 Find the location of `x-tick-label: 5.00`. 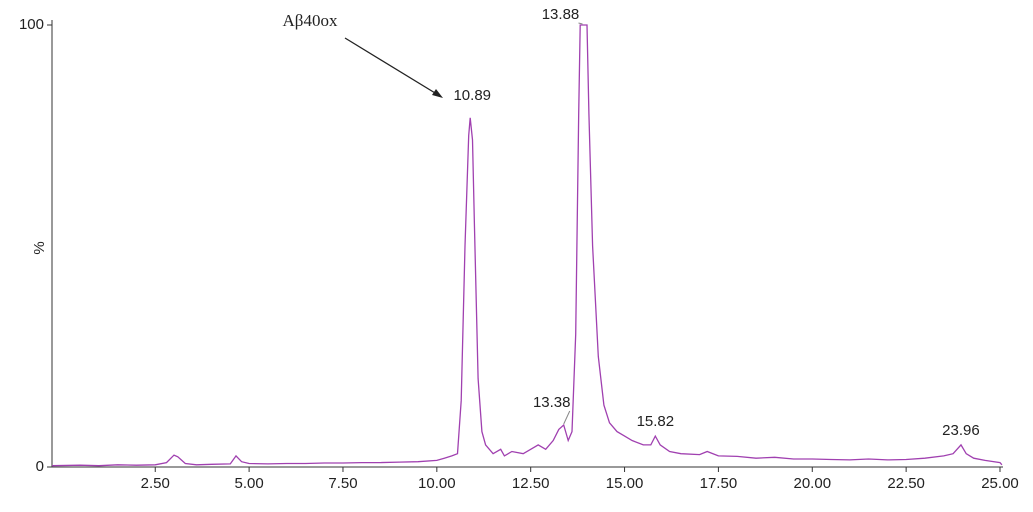

x-tick-label: 5.00 is located at coordinates (249, 483).